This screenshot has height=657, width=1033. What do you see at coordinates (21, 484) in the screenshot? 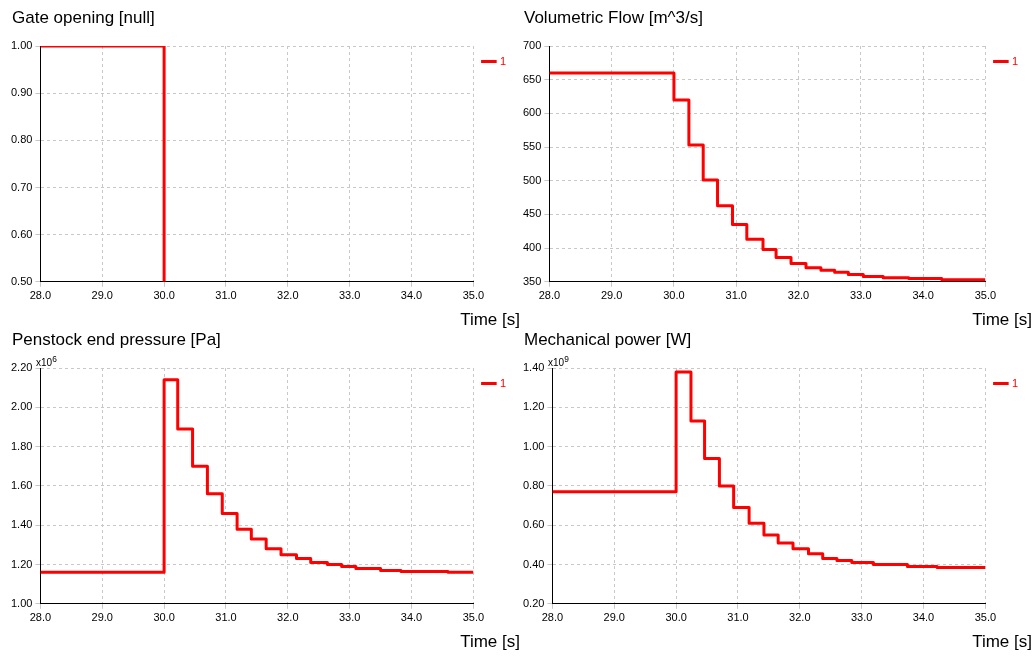
I see `y-tick-label: 1.60` at bounding box center [21, 484].